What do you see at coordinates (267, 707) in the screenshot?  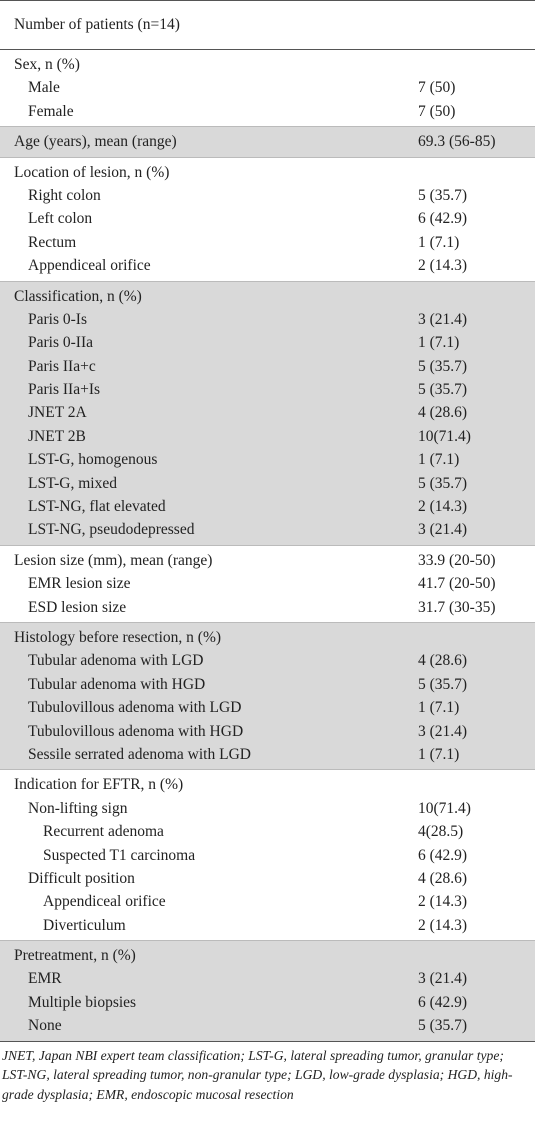 I see `table-row: Tubulovillous adenoma with LGD 1 (7.1)` at bounding box center [267, 707].